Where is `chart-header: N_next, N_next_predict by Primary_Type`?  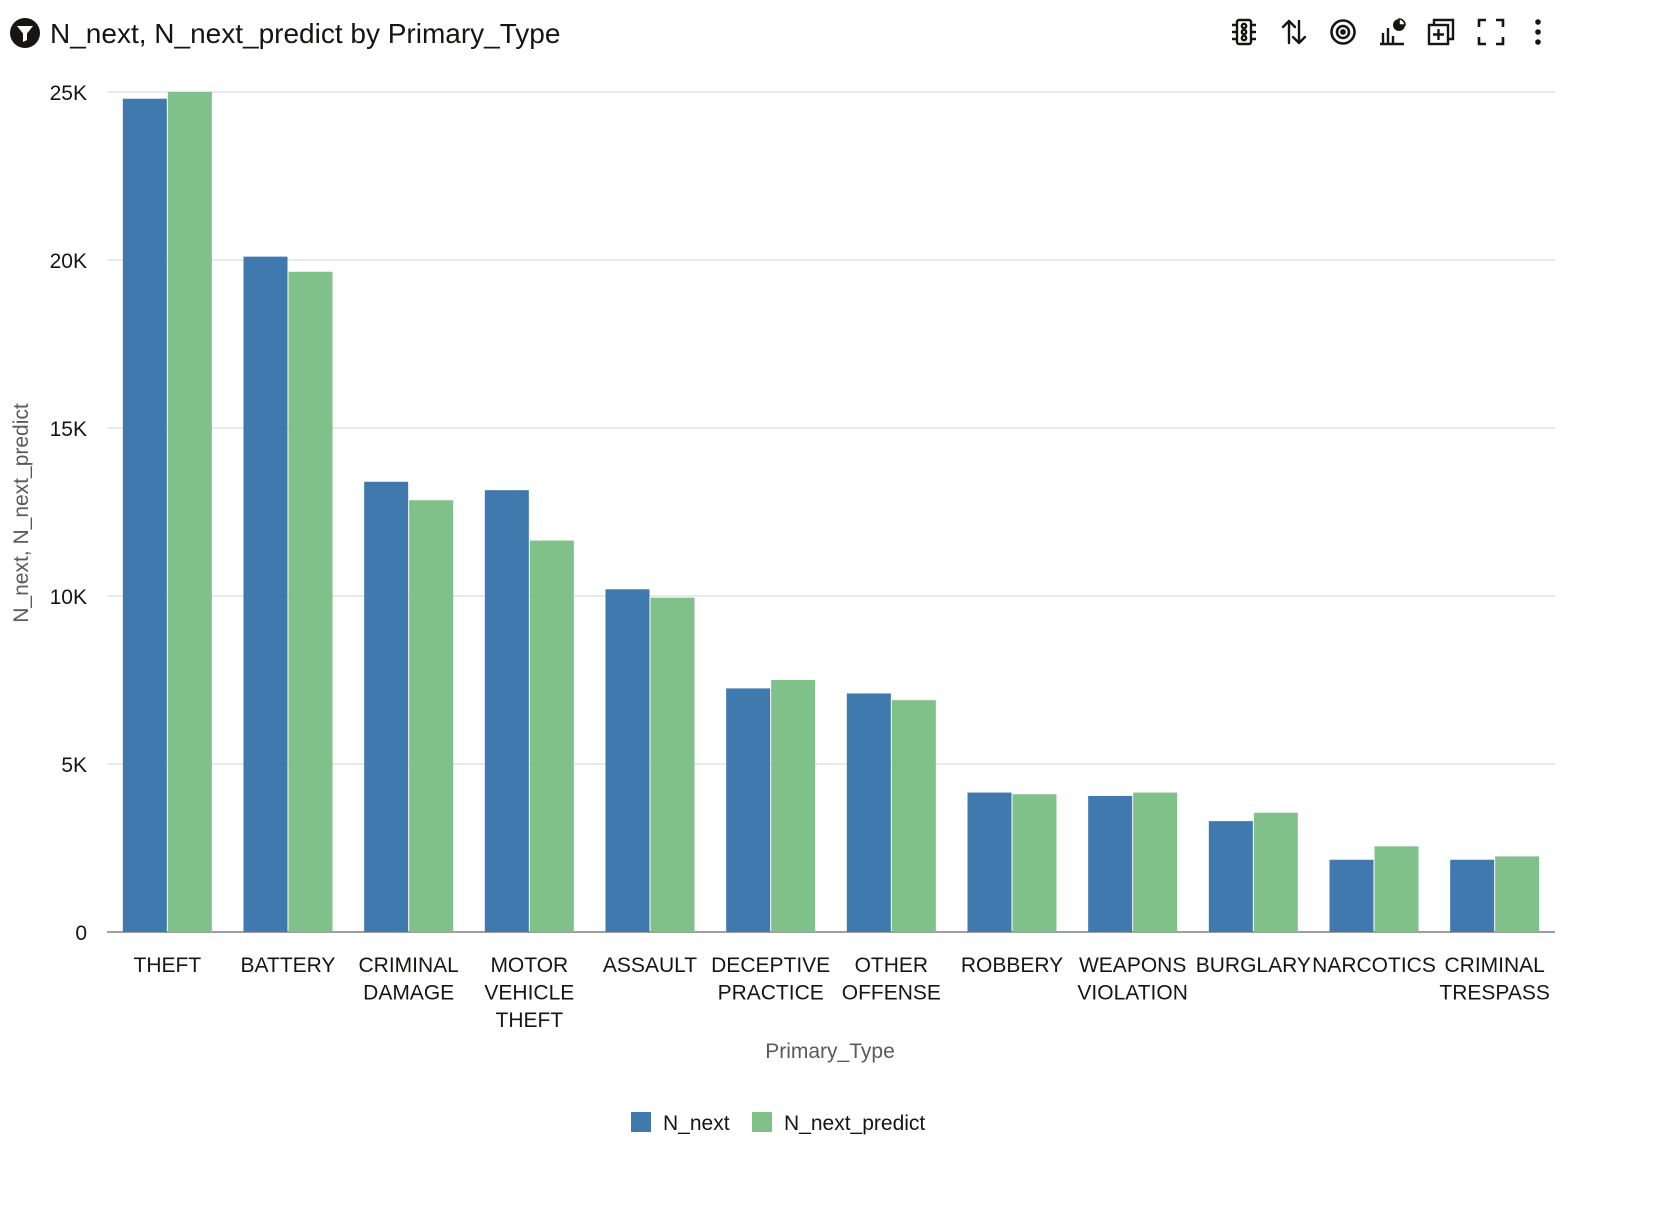 chart-header: N_next, N_next_predict by Primary_Type is located at coordinates (829, 35).